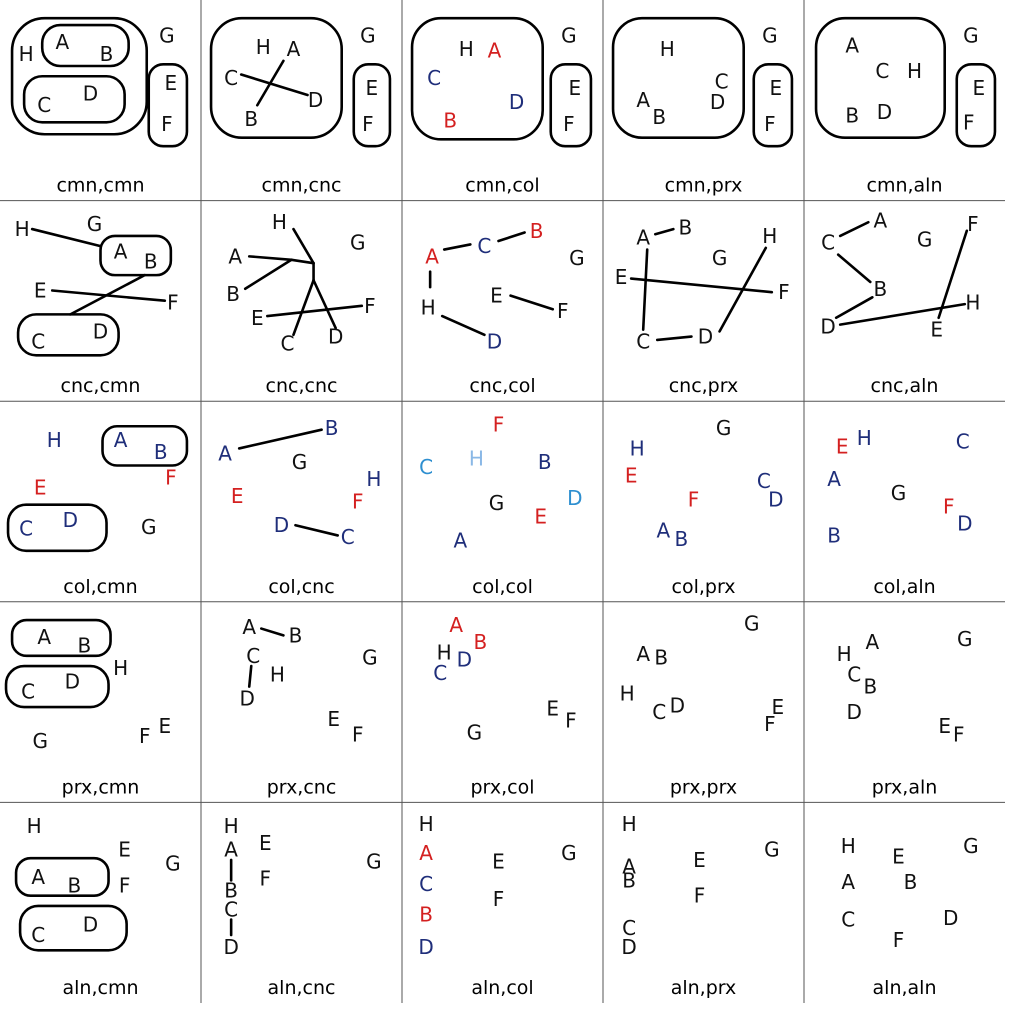 The image size is (1020, 1020). What do you see at coordinates (502, 587) in the screenshot?
I see `panel-caption: col,col` at bounding box center [502, 587].